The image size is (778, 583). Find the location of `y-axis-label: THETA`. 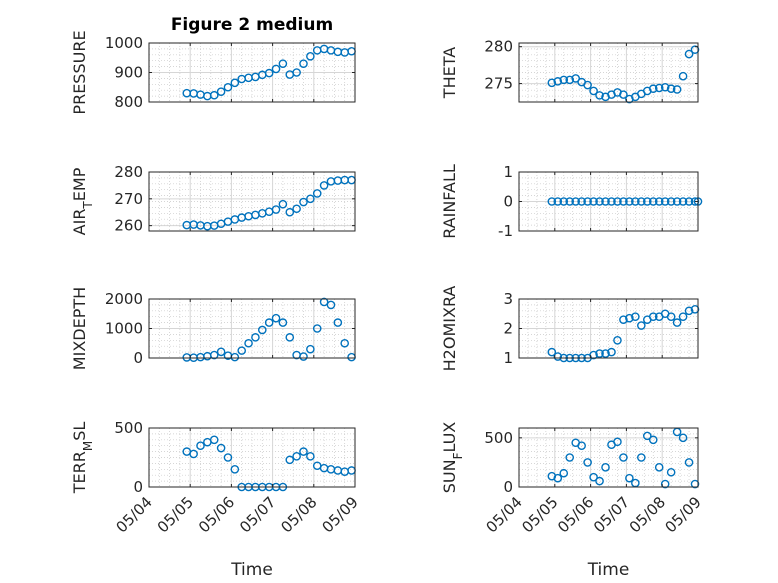

y-axis-label: THETA is located at coordinates (449, 73).